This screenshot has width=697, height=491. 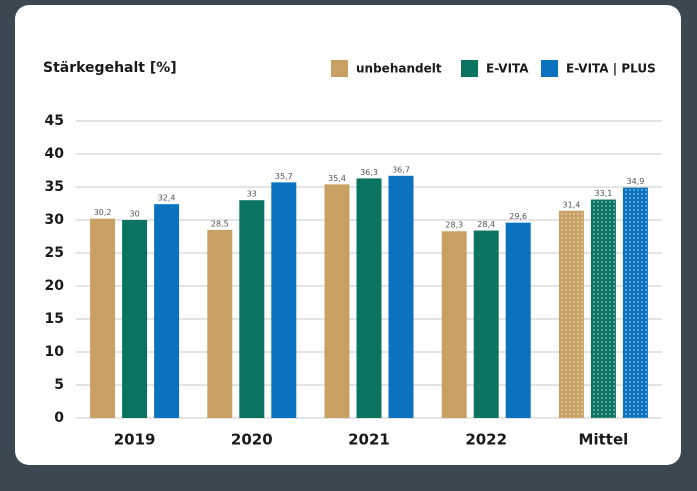 I want to click on y-tick-label: 5, so click(x=59, y=385).